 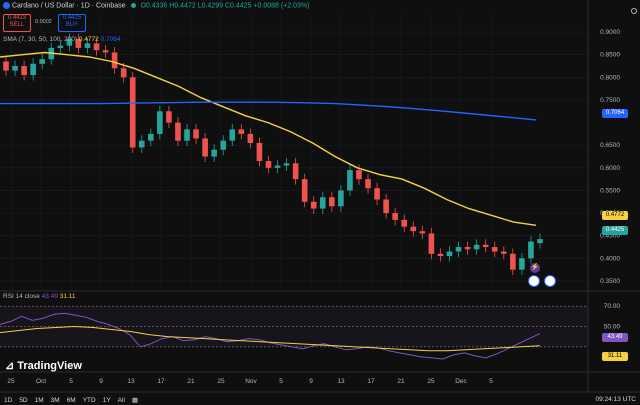 I want to click on sell-price: 0.4423, so click(x=17, y=18).